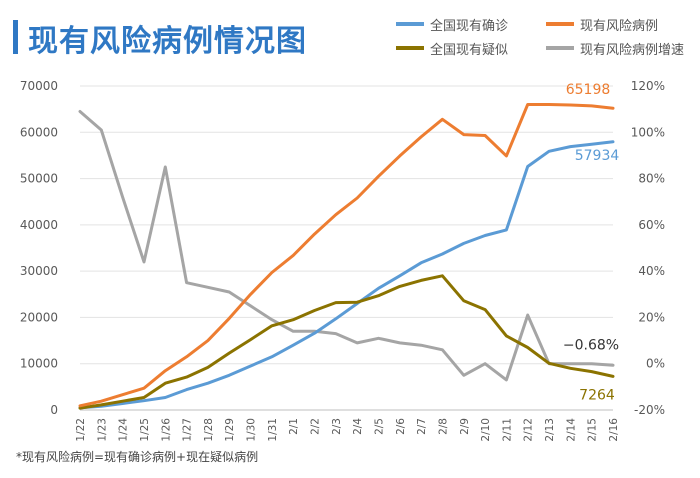 The height and width of the screenshot is (478, 700). Describe the element at coordinates (294, 426) in the screenshot. I see `x-tick-label: 2/1` at that location.